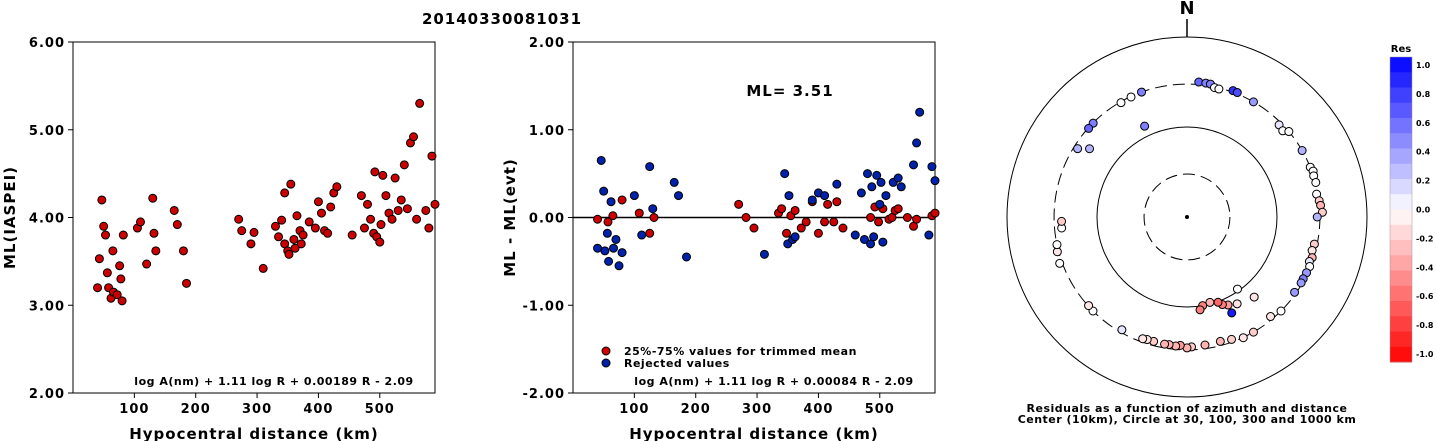 This screenshot has height=441, width=1437. Describe the element at coordinates (1401, 49) in the screenshot. I see `colorbar-title: Res` at that location.